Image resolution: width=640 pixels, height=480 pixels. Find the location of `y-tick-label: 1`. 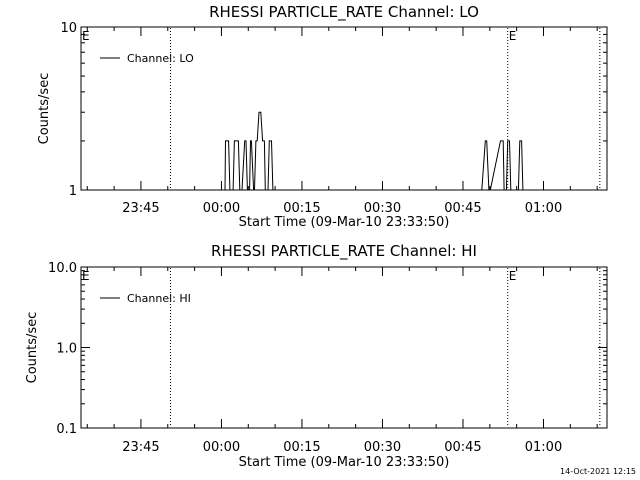

y-tick-label: 1 is located at coordinates (73, 191).